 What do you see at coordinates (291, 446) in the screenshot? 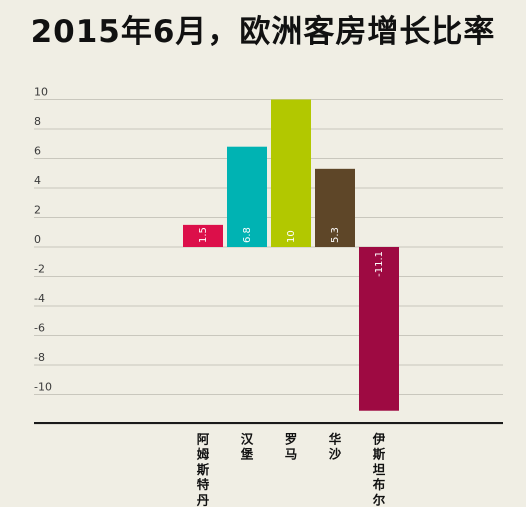
I see `category-label: 罗马` at bounding box center [291, 446].